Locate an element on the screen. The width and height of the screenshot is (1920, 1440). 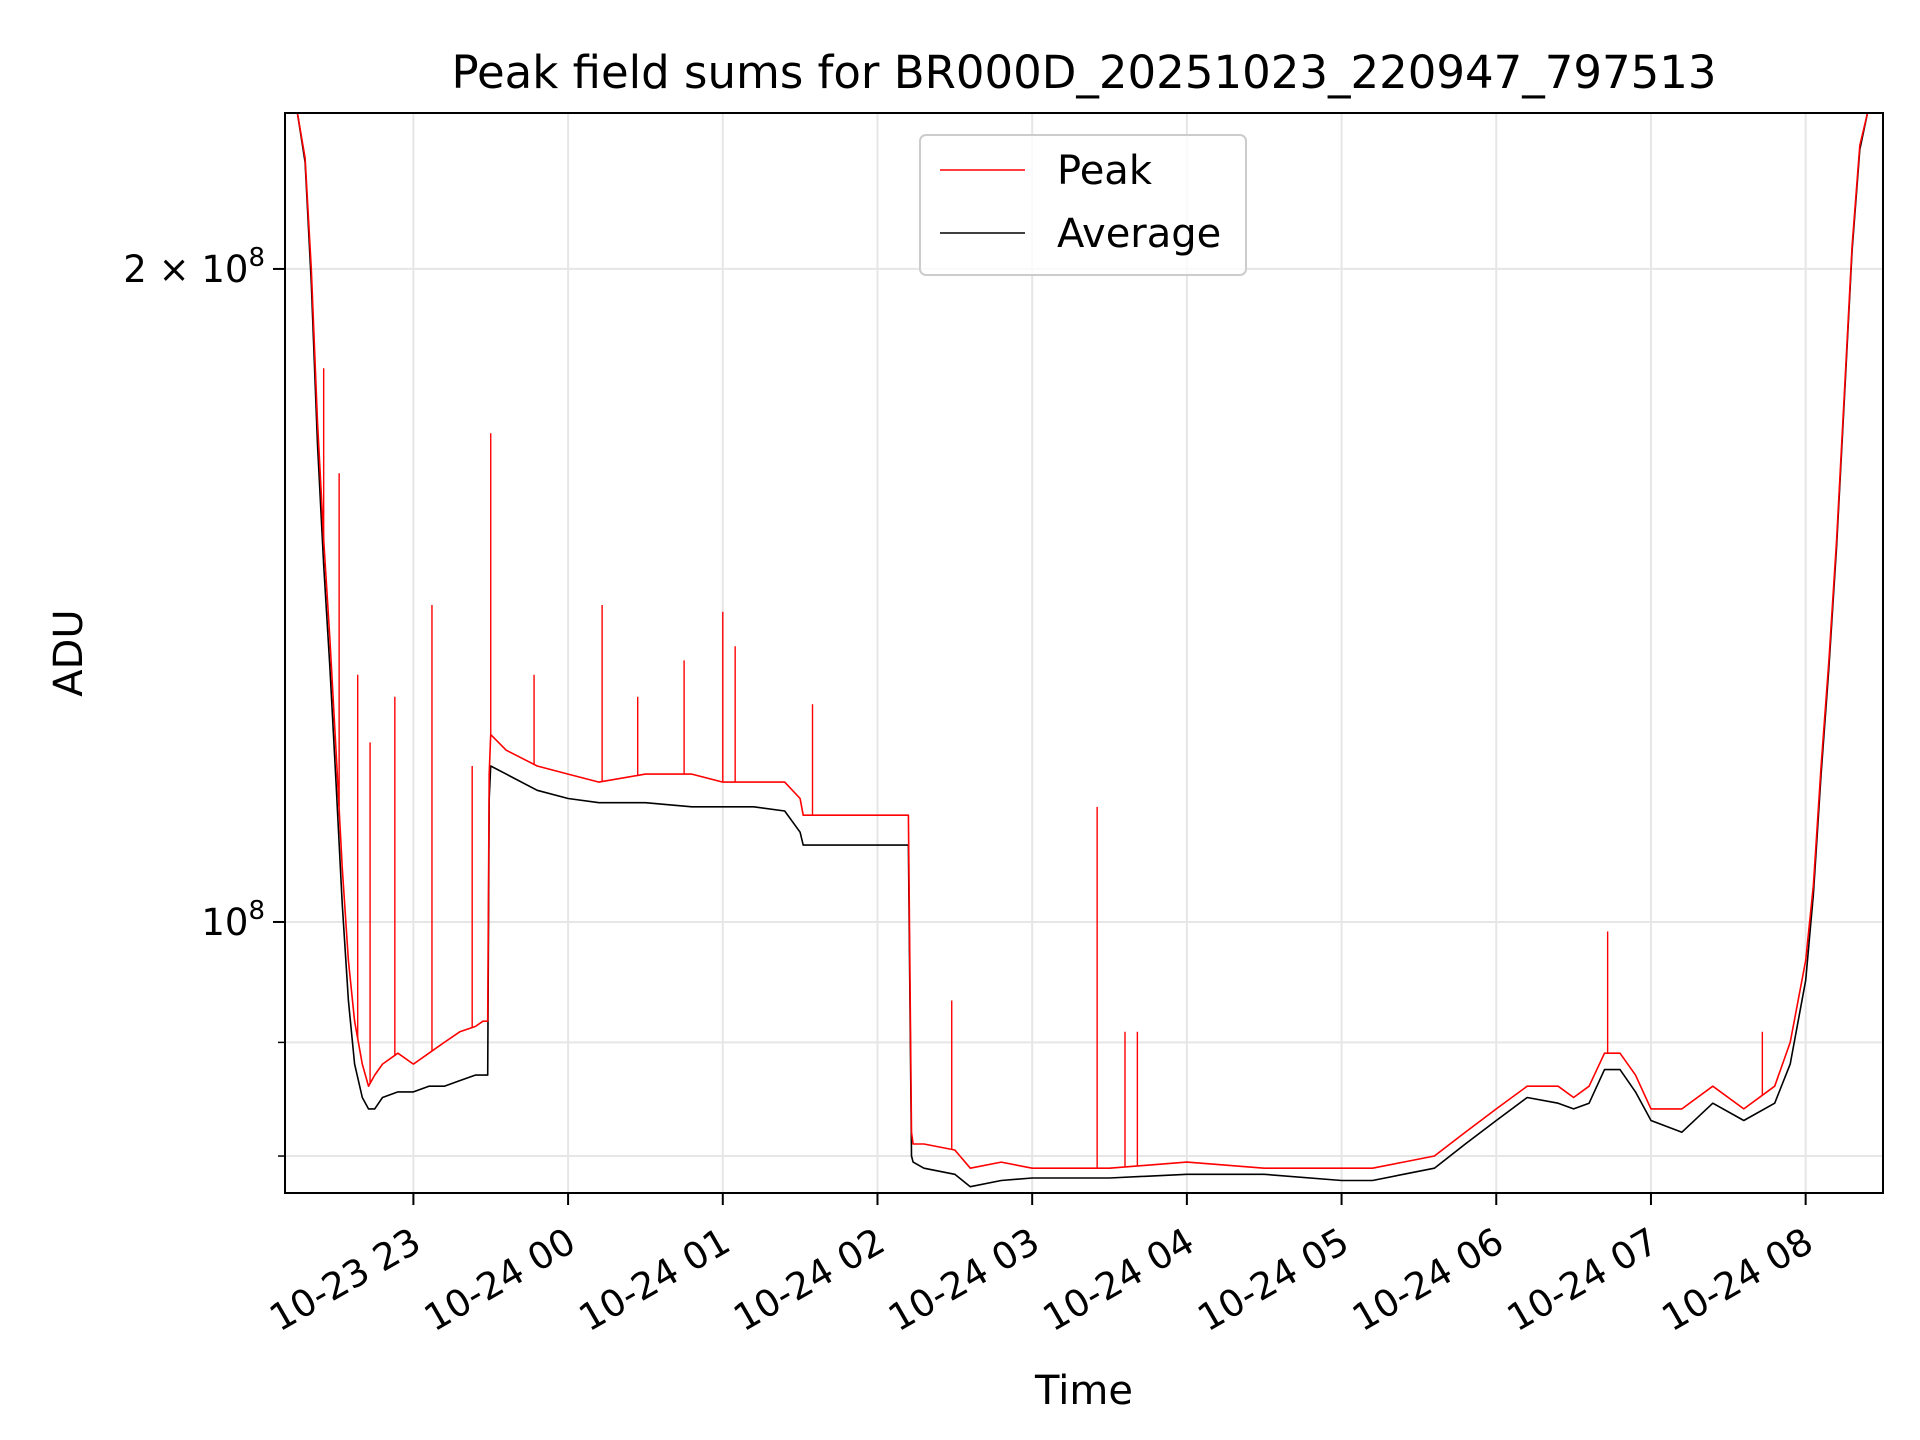
legend-label-peak: Peak is located at coordinates (1105, 171).